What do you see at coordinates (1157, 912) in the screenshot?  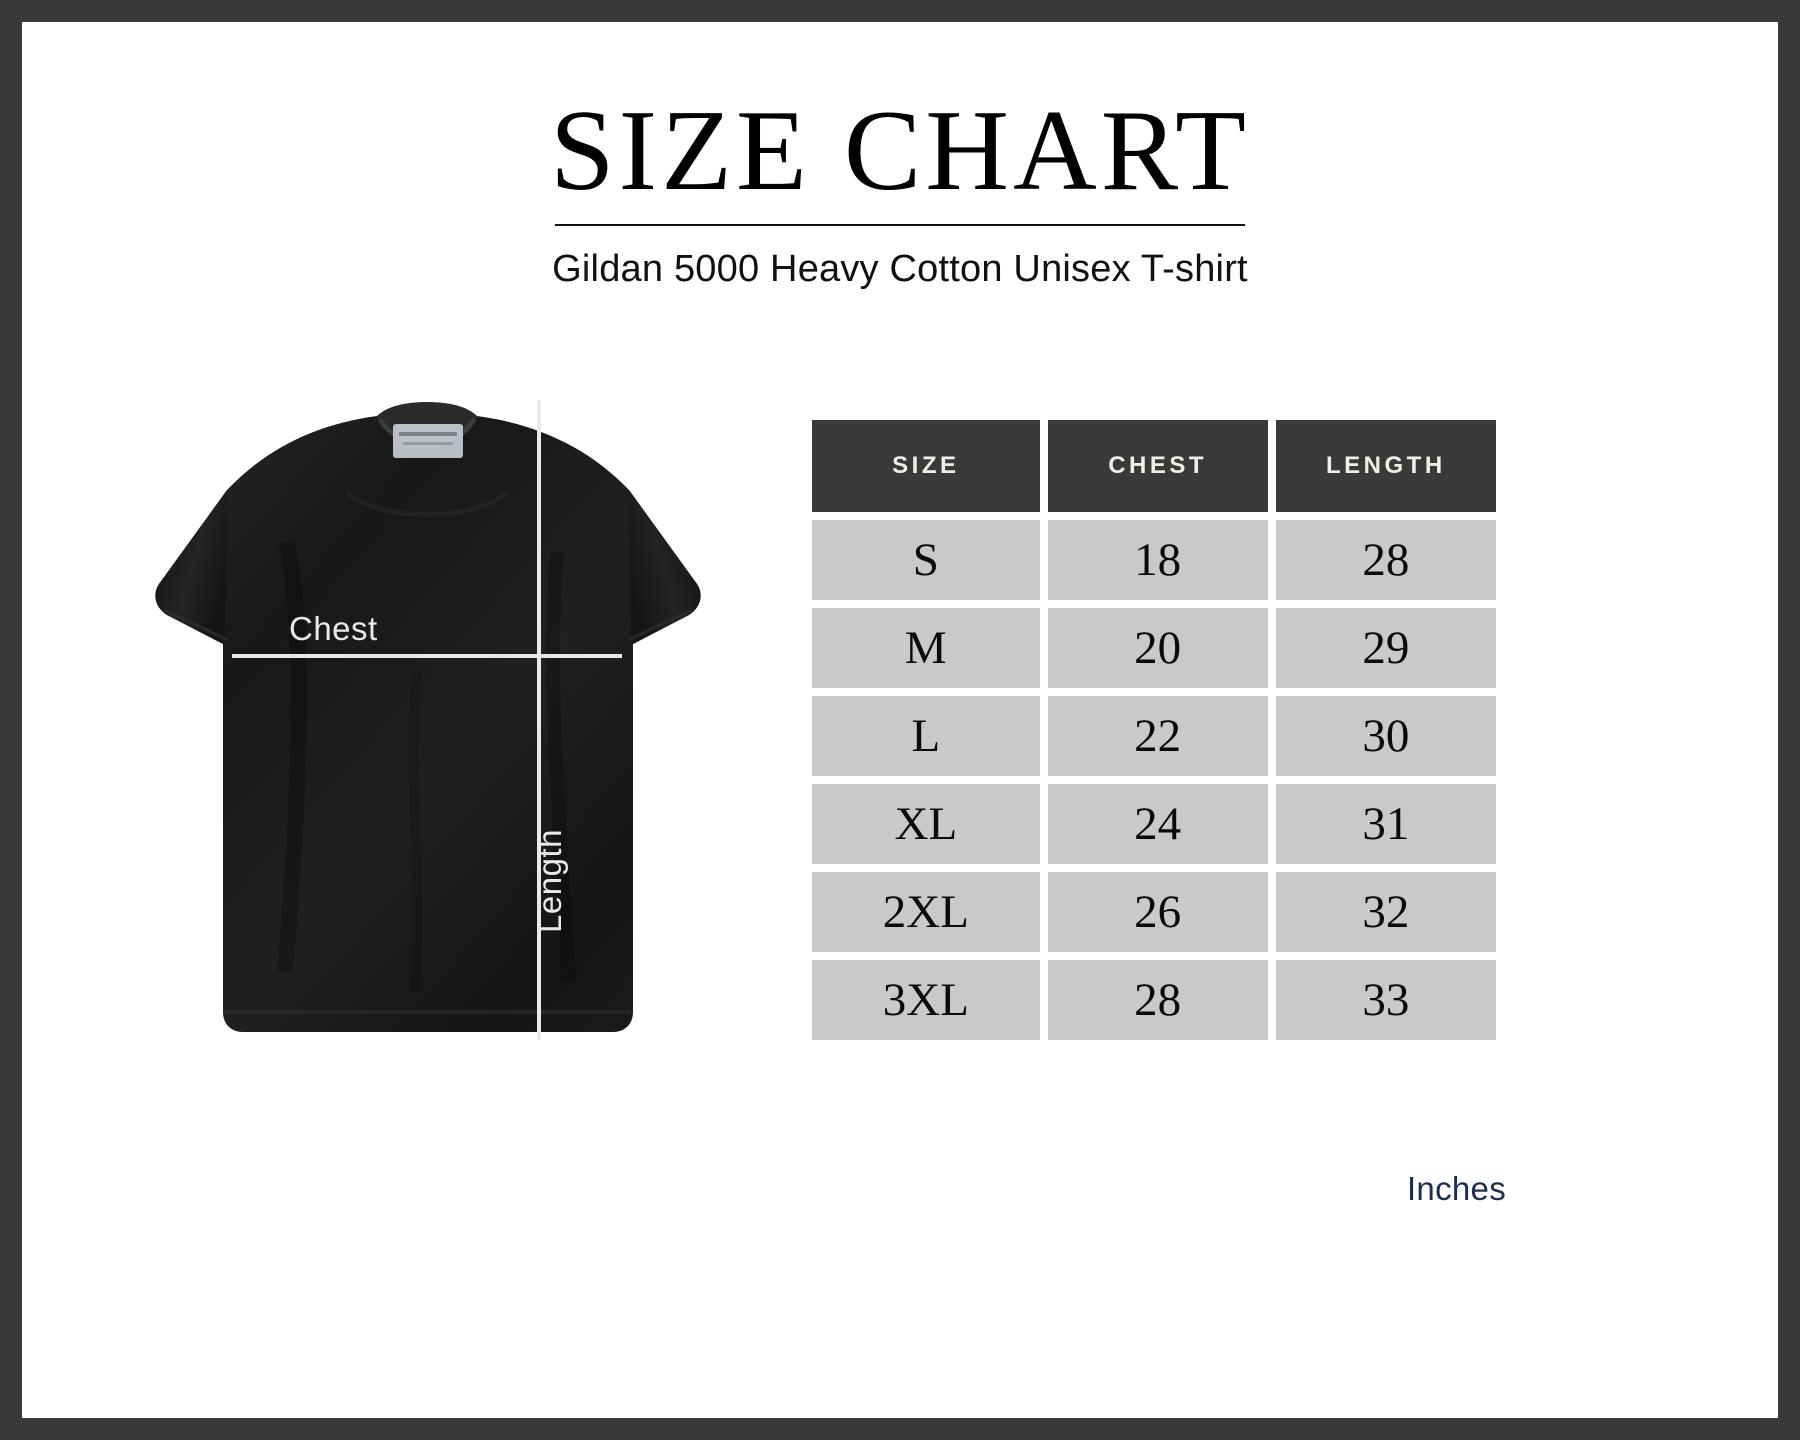 I see `cell-chest: 26` at bounding box center [1157, 912].